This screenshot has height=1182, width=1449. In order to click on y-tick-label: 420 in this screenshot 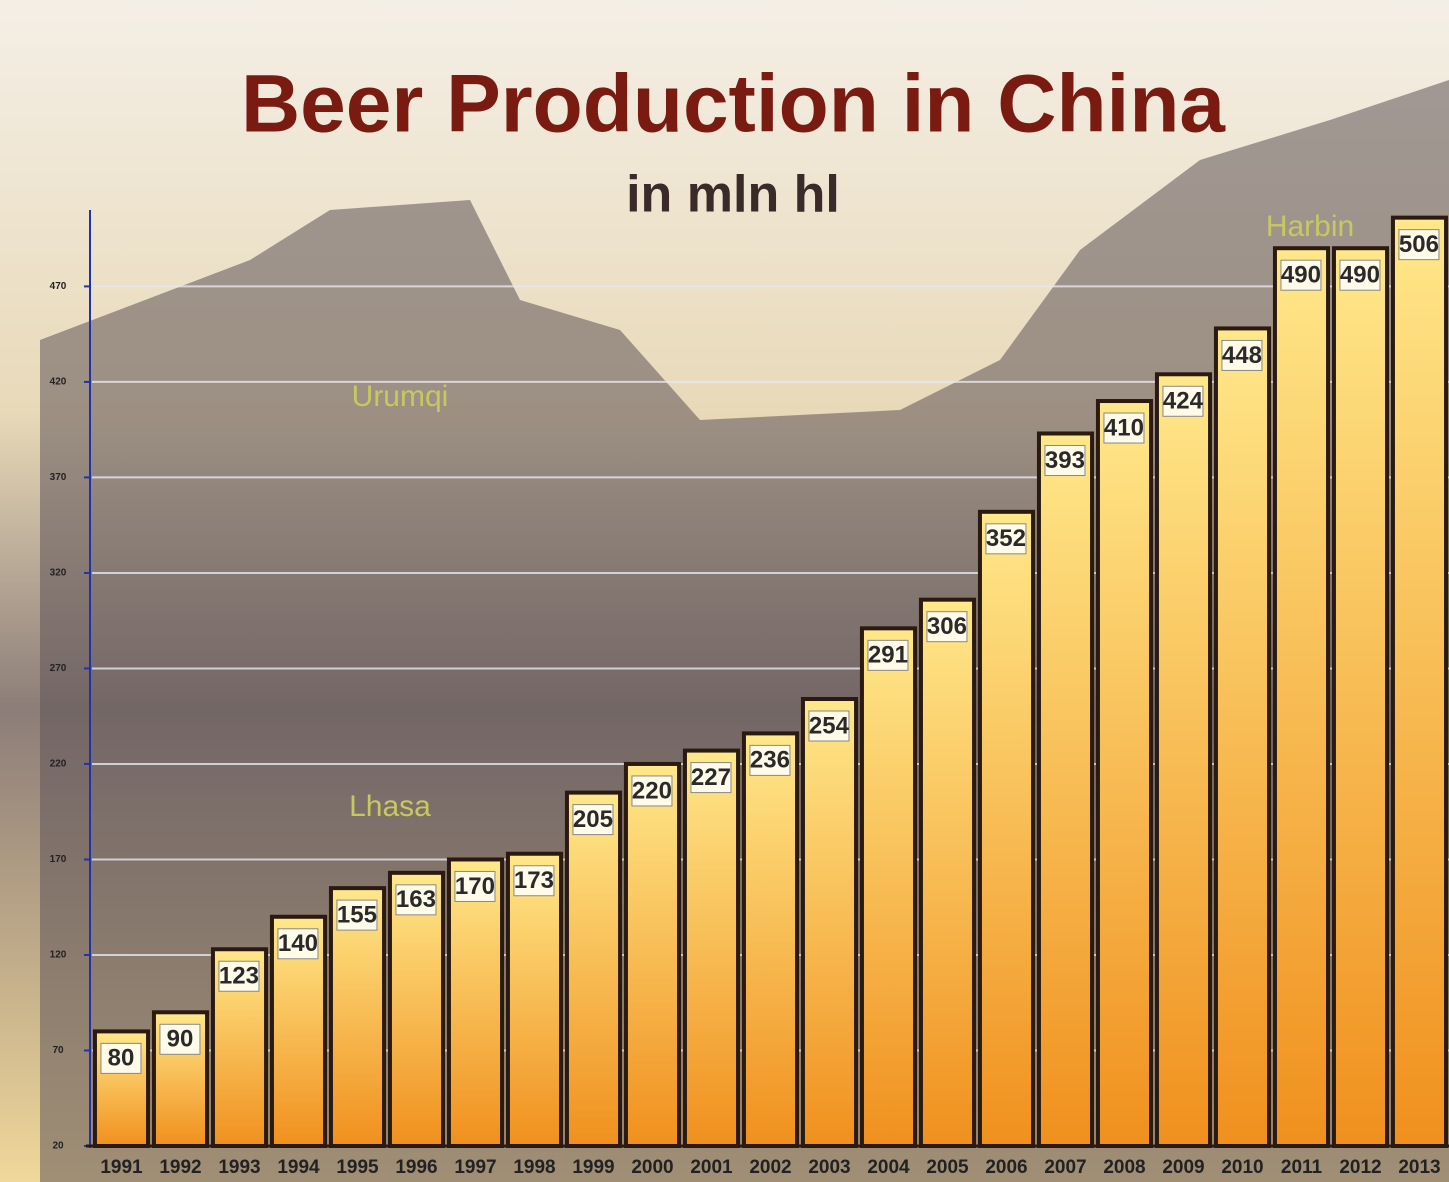, I will do `click(58, 382)`.